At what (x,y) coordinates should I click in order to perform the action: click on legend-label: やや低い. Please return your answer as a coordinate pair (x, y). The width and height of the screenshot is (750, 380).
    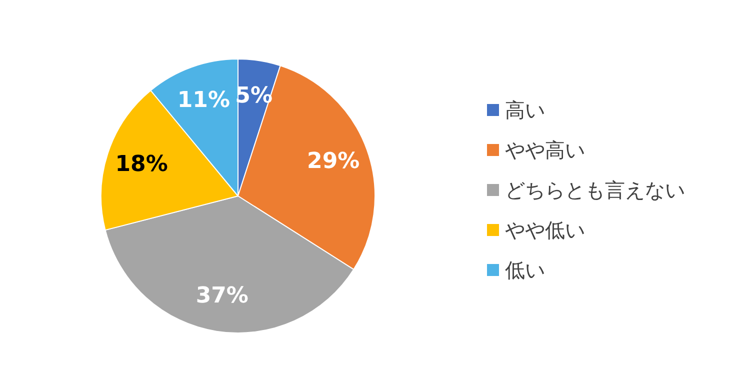
    Looking at the image, I should click on (545, 230).